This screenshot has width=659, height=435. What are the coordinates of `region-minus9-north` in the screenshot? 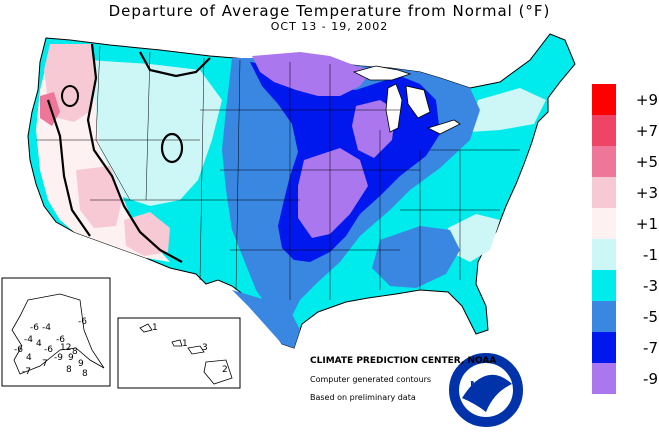 It's located at (312, 74).